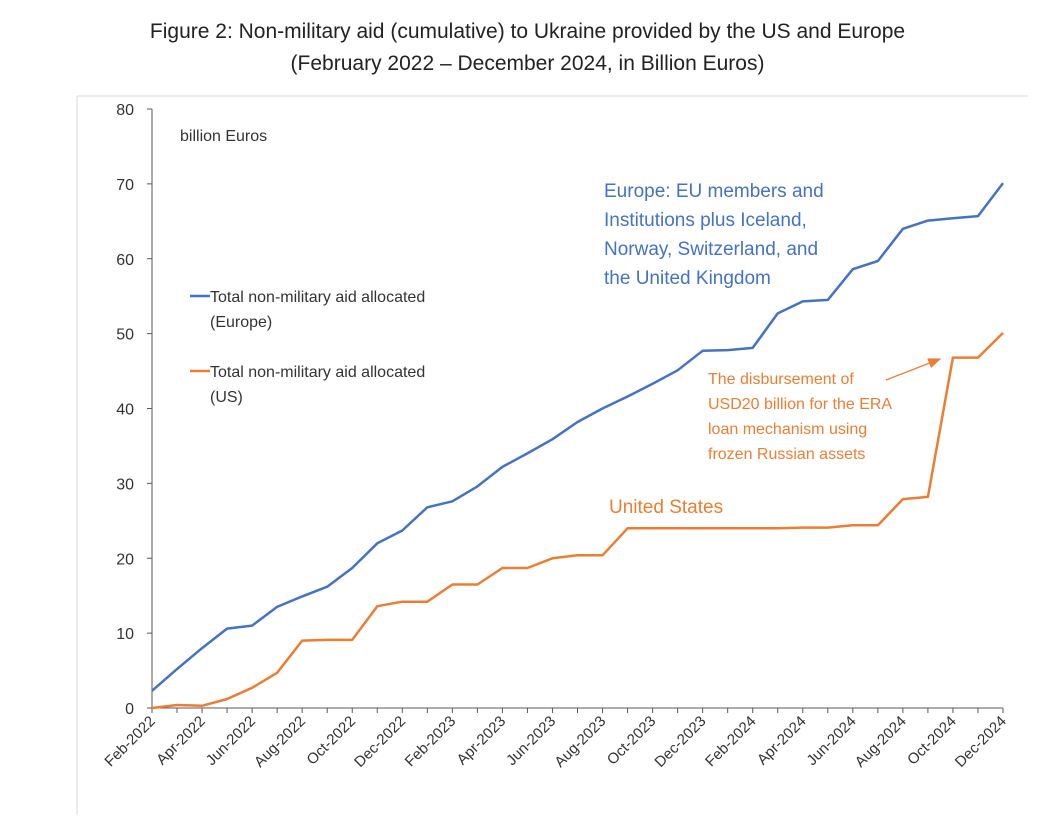  What do you see at coordinates (680, 742) in the screenshot?
I see `x-tick-label: Dec-2023` at bounding box center [680, 742].